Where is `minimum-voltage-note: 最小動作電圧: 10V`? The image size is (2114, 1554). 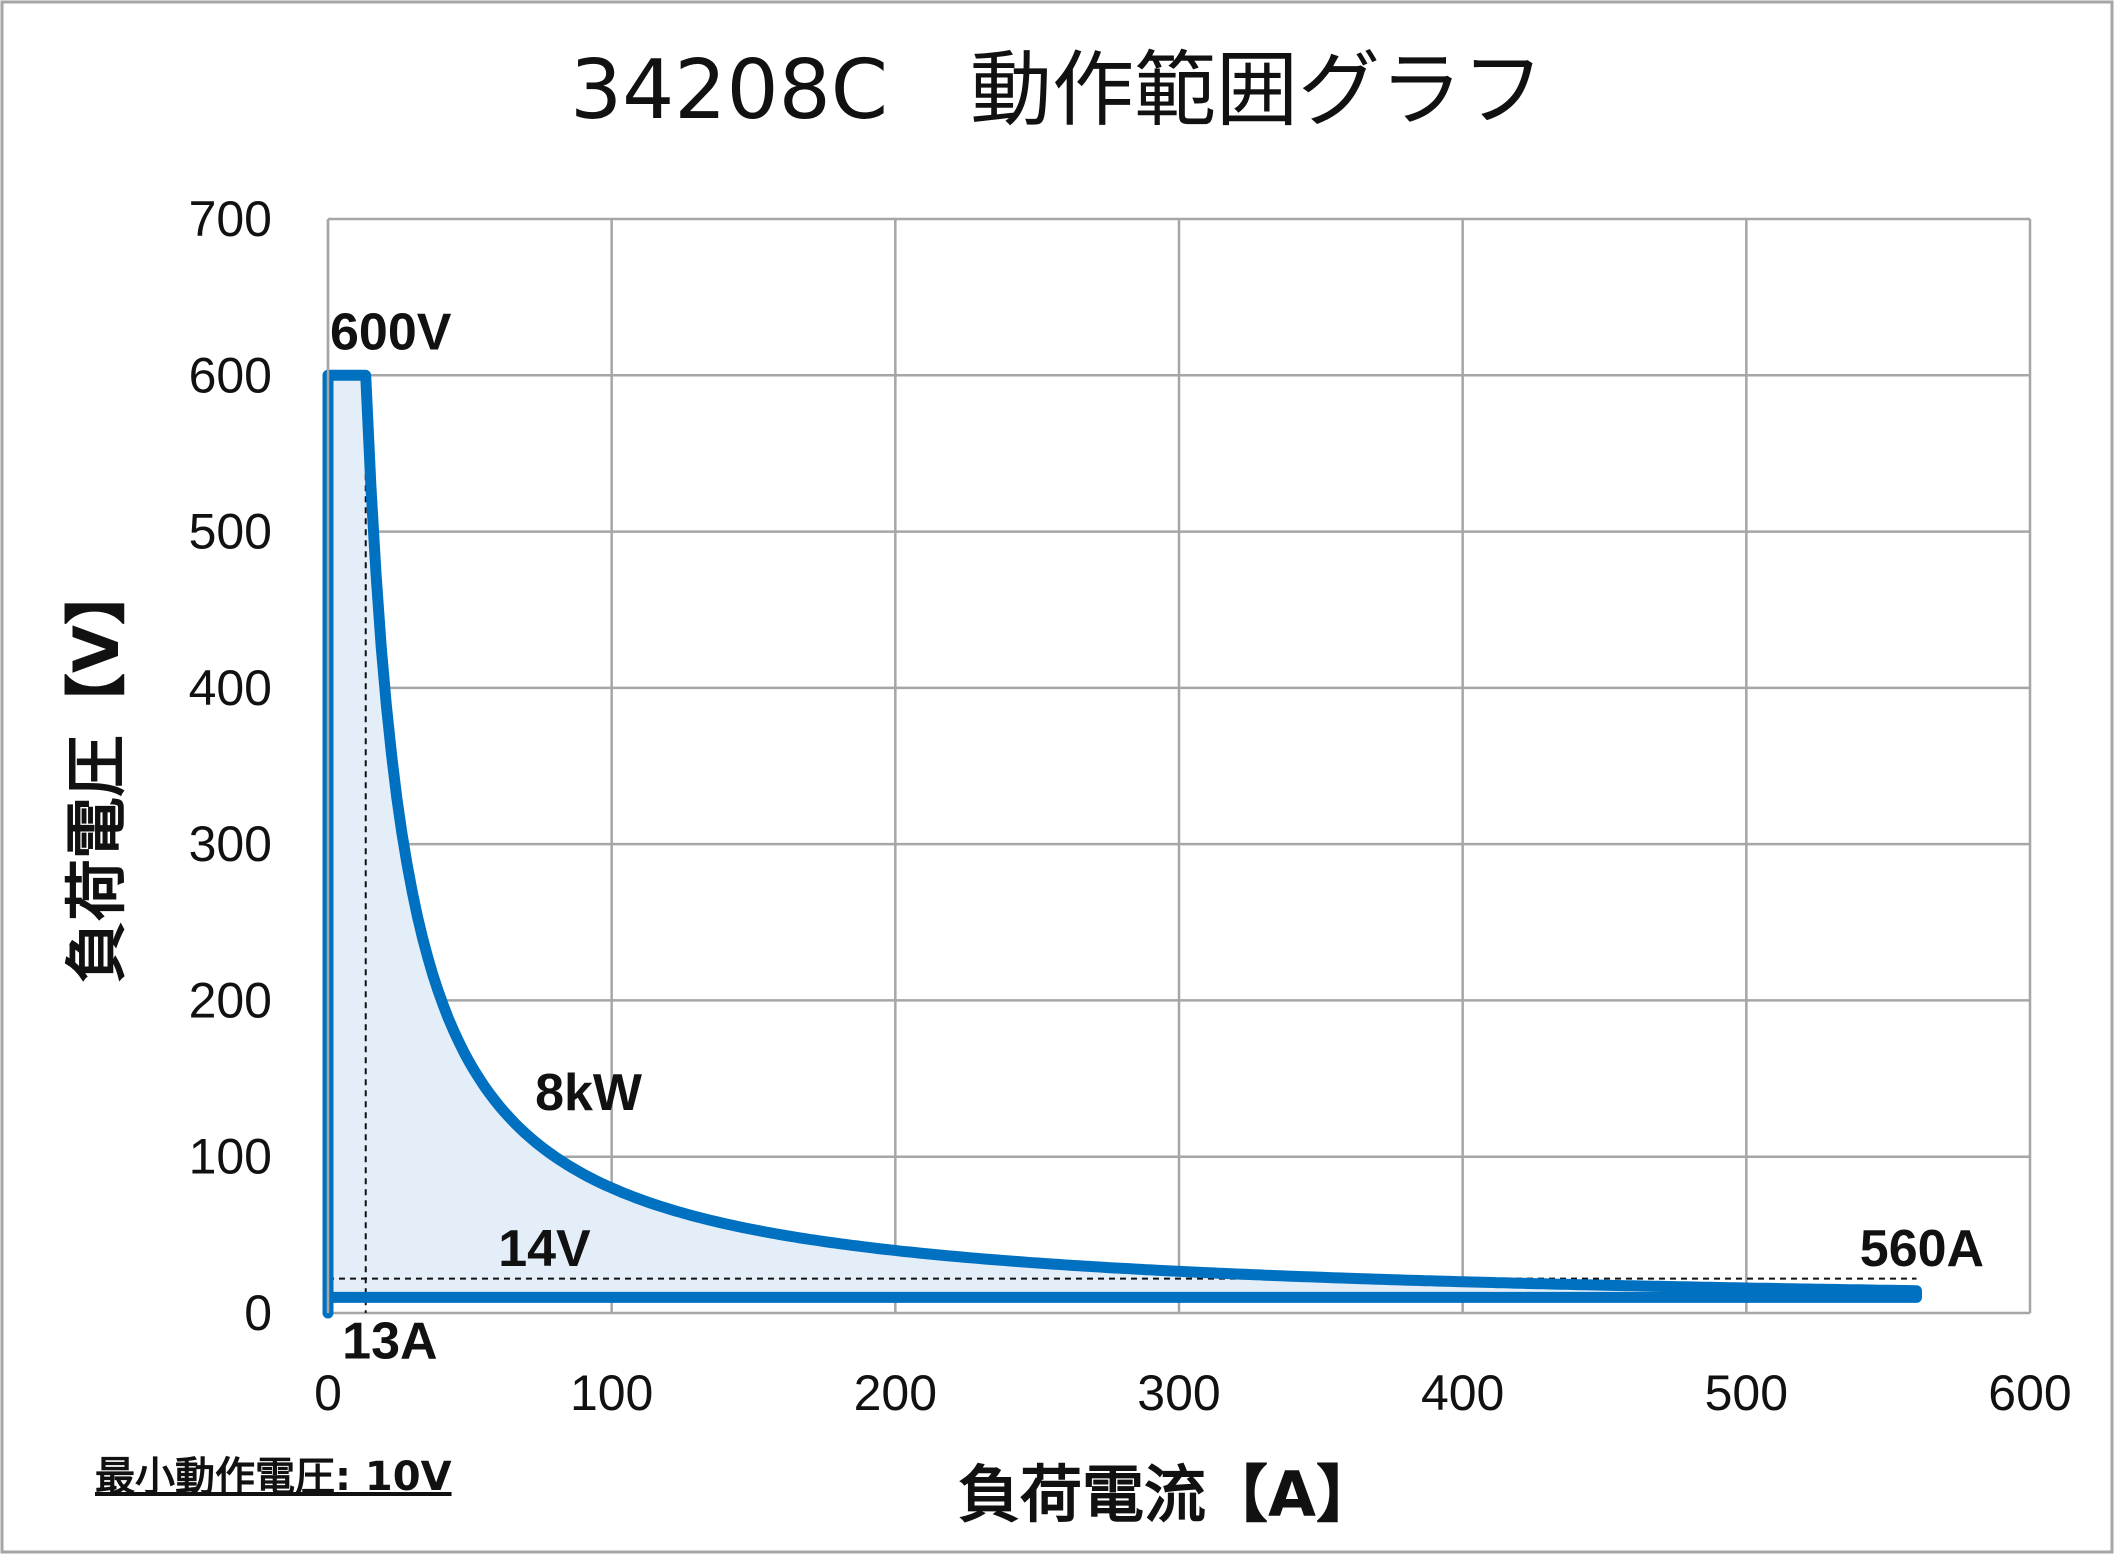 minimum-voltage-note: 最小動作電圧: 10V is located at coordinates (273, 1477).